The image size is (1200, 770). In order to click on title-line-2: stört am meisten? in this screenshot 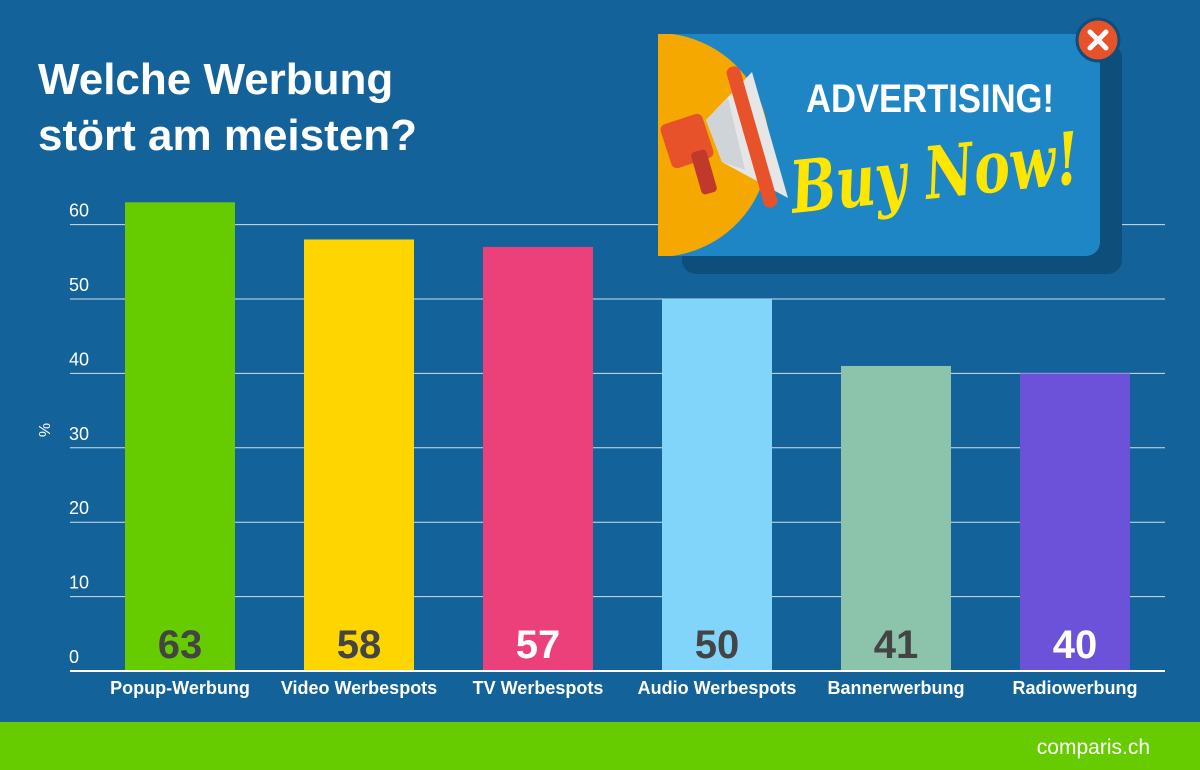, I will do `click(227, 135)`.